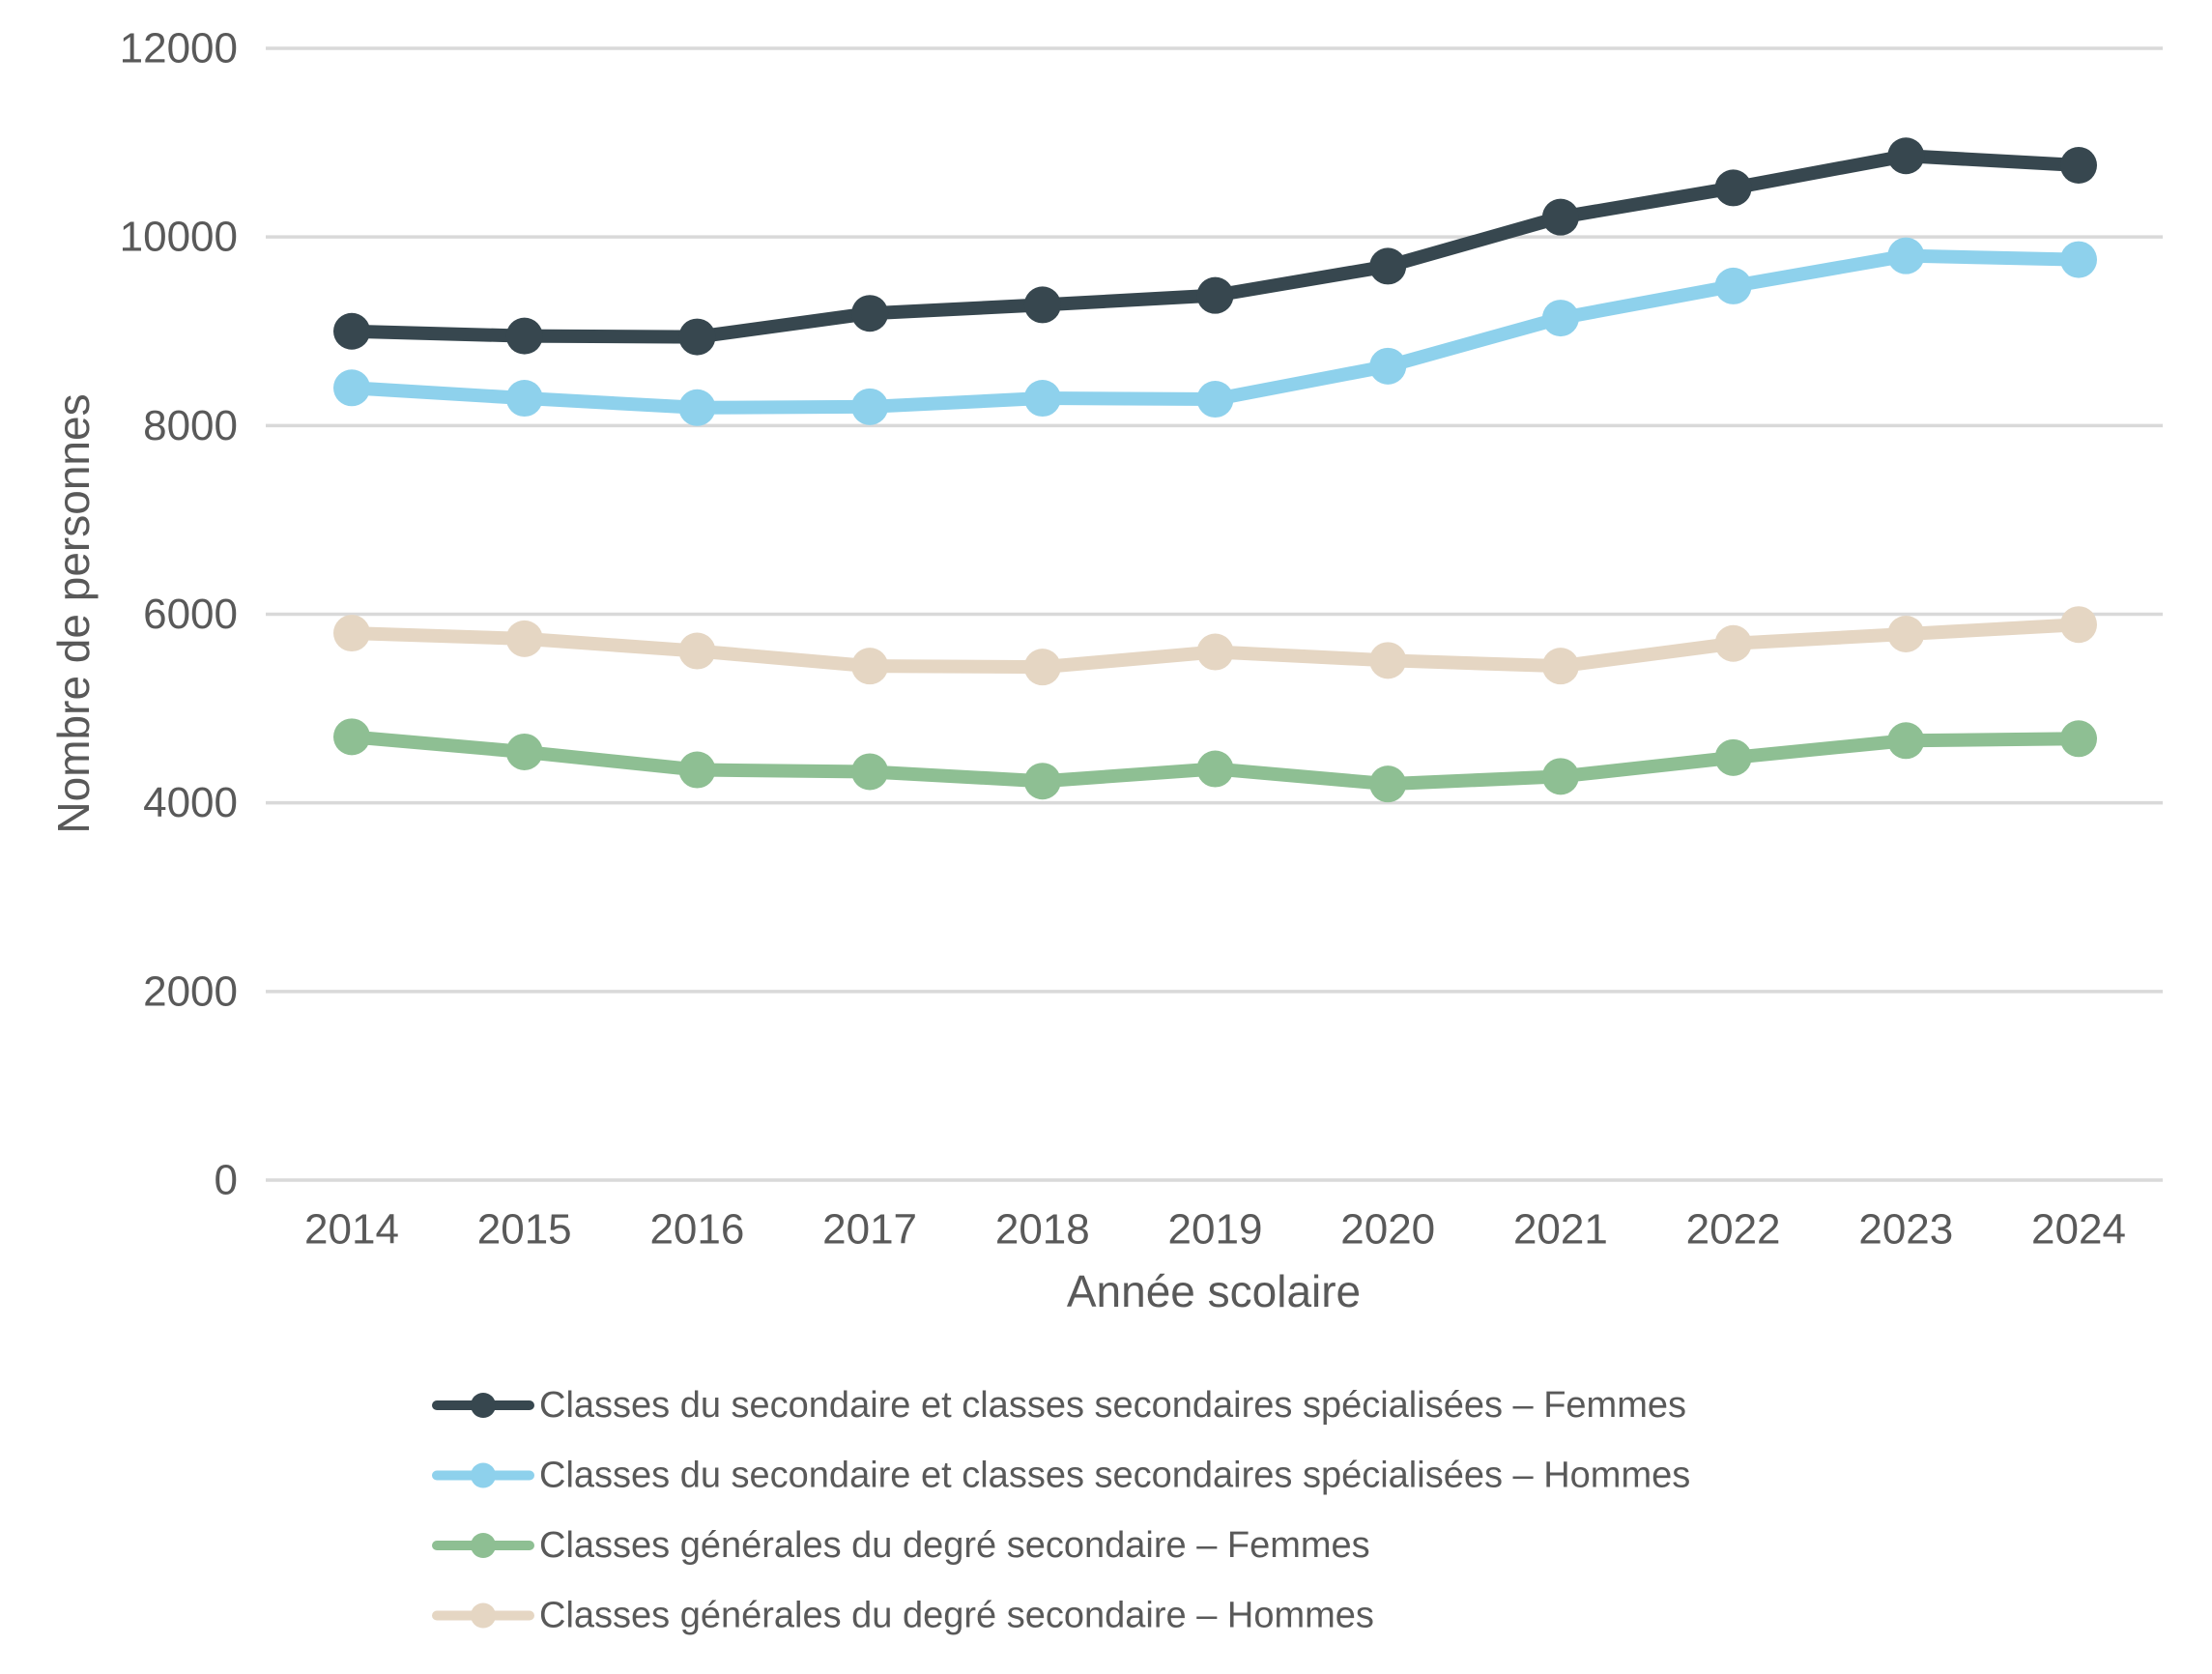 This screenshot has height=1674, width=2212. Describe the element at coordinates (869, 1230) in the screenshot. I see `x-tick-label-2017: 2017` at that location.